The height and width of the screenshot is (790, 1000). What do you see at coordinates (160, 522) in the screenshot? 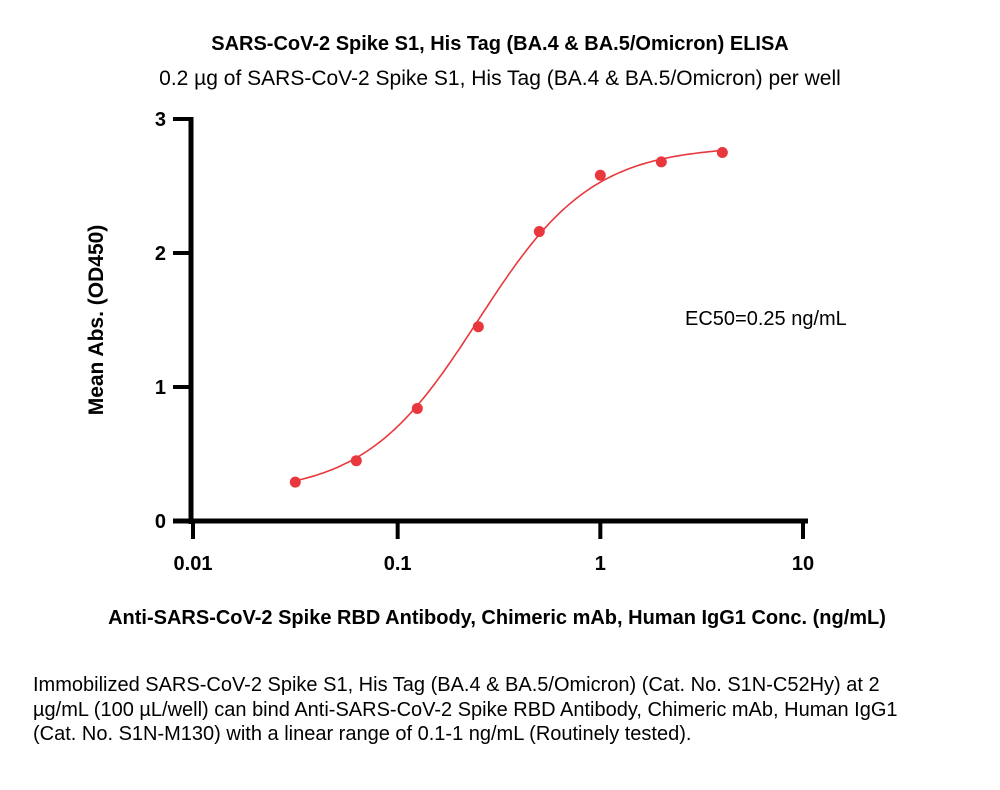
I see `y-tick-label: 0` at bounding box center [160, 522].